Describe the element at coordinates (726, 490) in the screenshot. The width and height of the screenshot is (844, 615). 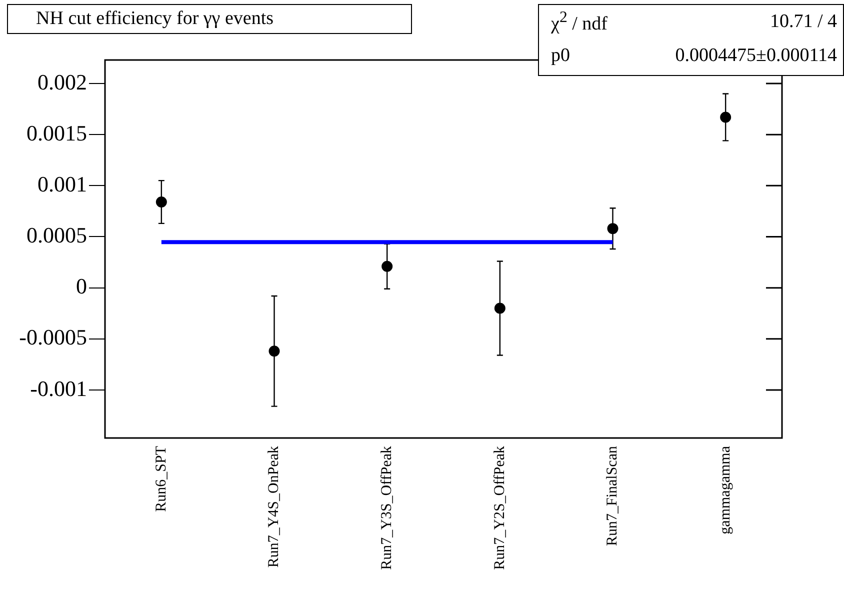
I see `x-tick-label: gammagamma` at that location.